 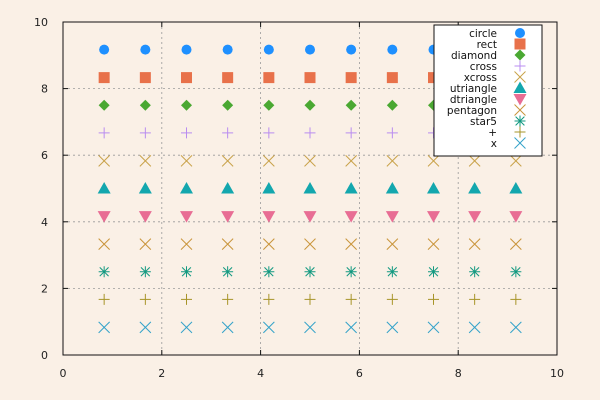 What do you see at coordinates (260, 373) in the screenshot?
I see `x-tick-label: 4` at bounding box center [260, 373].